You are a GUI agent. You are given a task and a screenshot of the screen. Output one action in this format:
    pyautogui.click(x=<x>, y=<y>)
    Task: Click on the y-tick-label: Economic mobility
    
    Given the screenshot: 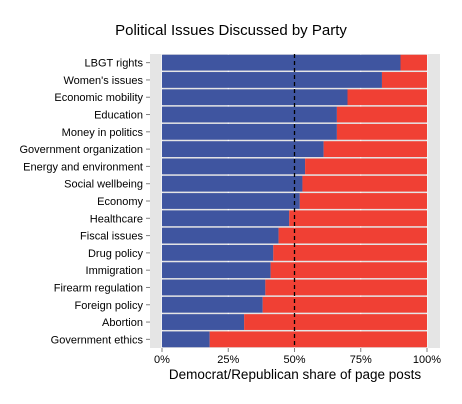 What is the action you would take?
    pyautogui.click(x=98, y=98)
    